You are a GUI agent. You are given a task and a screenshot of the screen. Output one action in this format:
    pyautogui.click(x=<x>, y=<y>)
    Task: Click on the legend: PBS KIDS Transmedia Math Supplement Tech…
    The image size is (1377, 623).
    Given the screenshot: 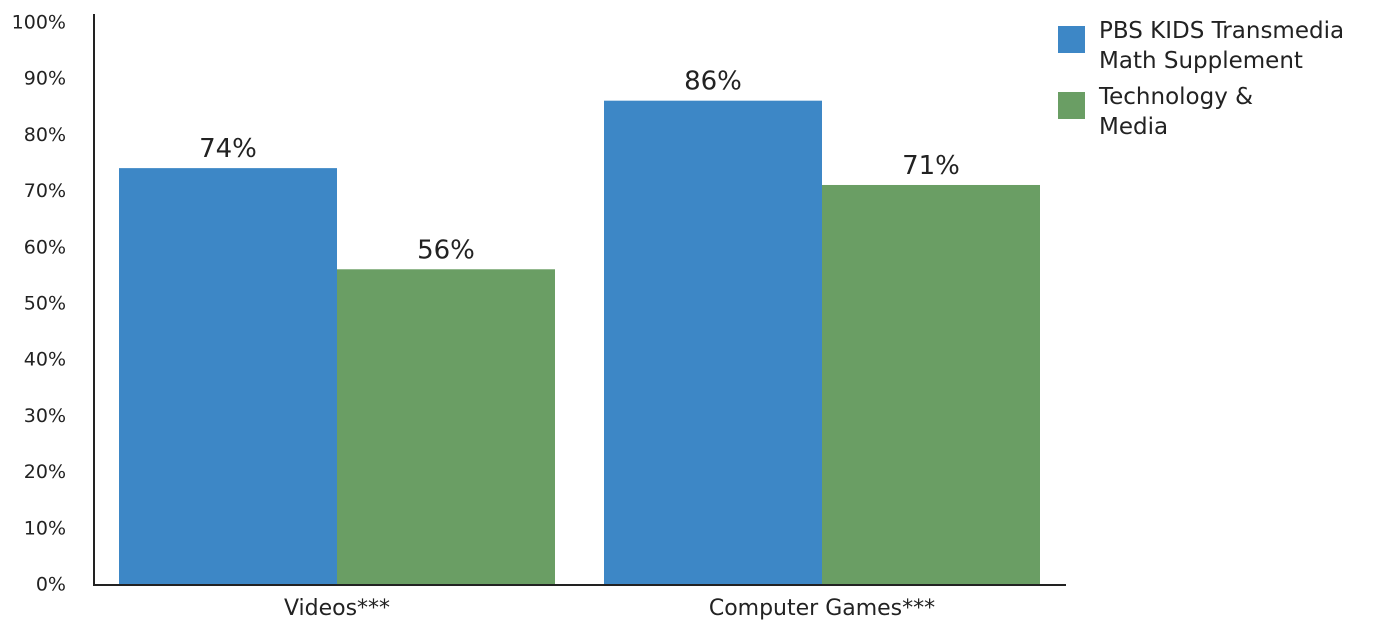 What is the action you would take?
    pyautogui.click(x=1213, y=82)
    